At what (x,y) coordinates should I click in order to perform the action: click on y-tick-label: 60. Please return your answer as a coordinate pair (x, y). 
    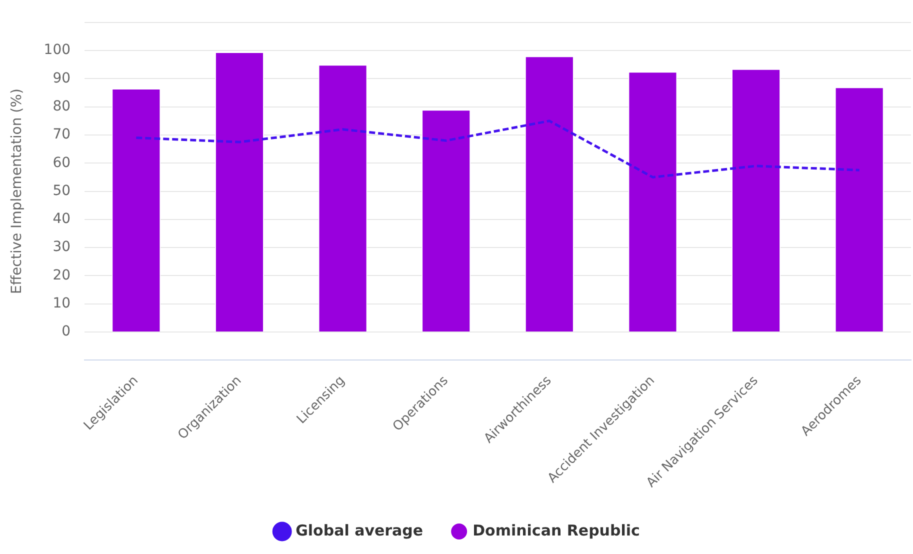
    Looking at the image, I should click on (61, 162).